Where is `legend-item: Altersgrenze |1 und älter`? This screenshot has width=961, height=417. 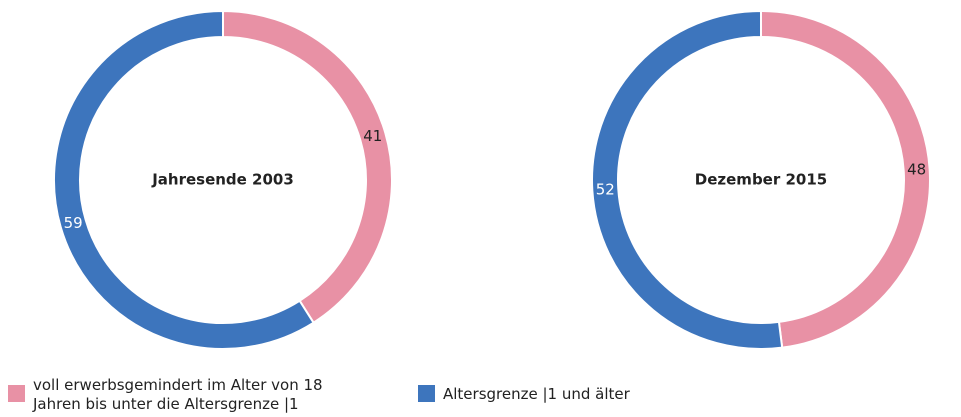
legend-item: Altersgrenze |1 und älter is located at coordinates (568, 390).